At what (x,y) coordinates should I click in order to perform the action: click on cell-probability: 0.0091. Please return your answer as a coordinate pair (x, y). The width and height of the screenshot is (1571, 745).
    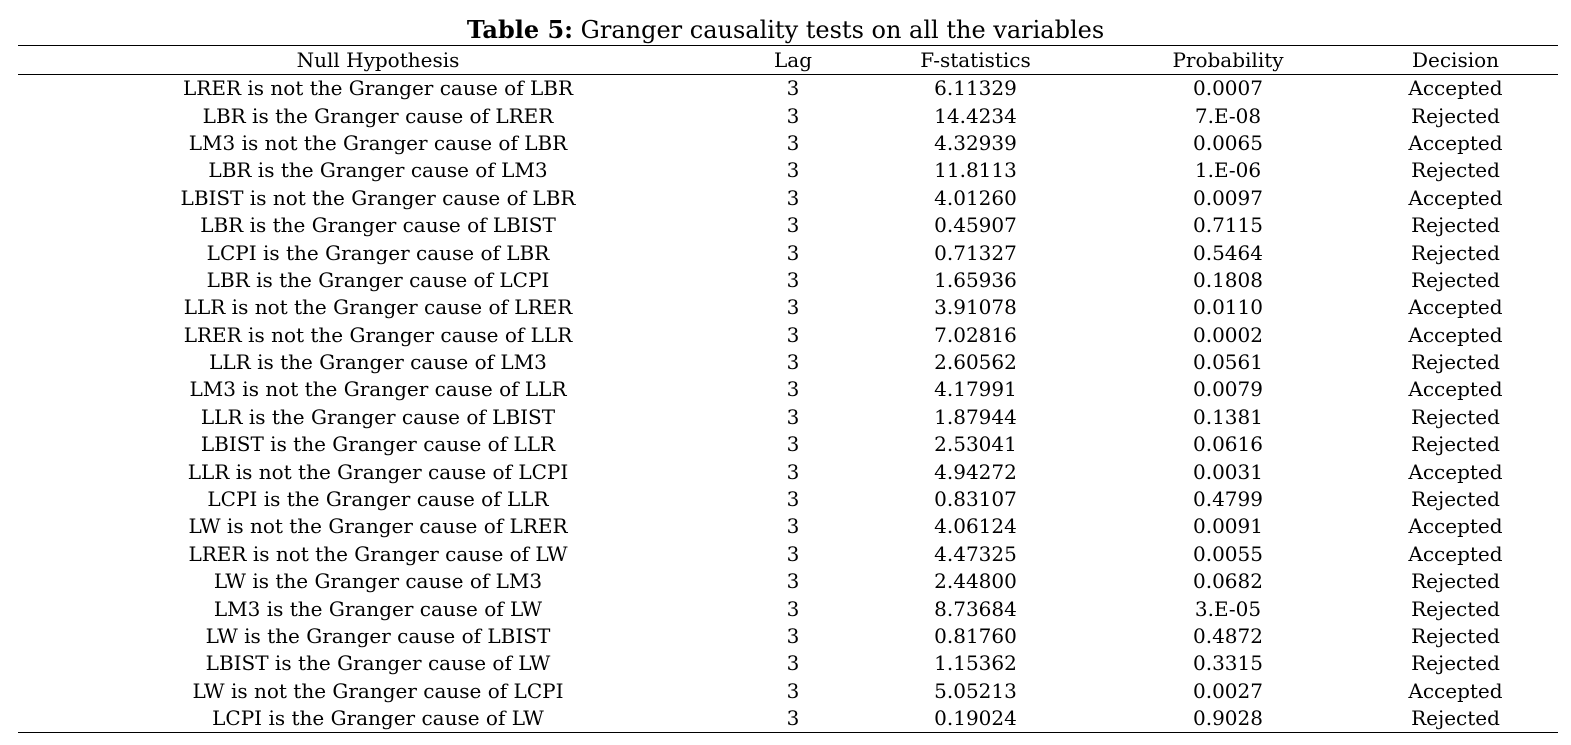
    Looking at the image, I should click on (1228, 526).